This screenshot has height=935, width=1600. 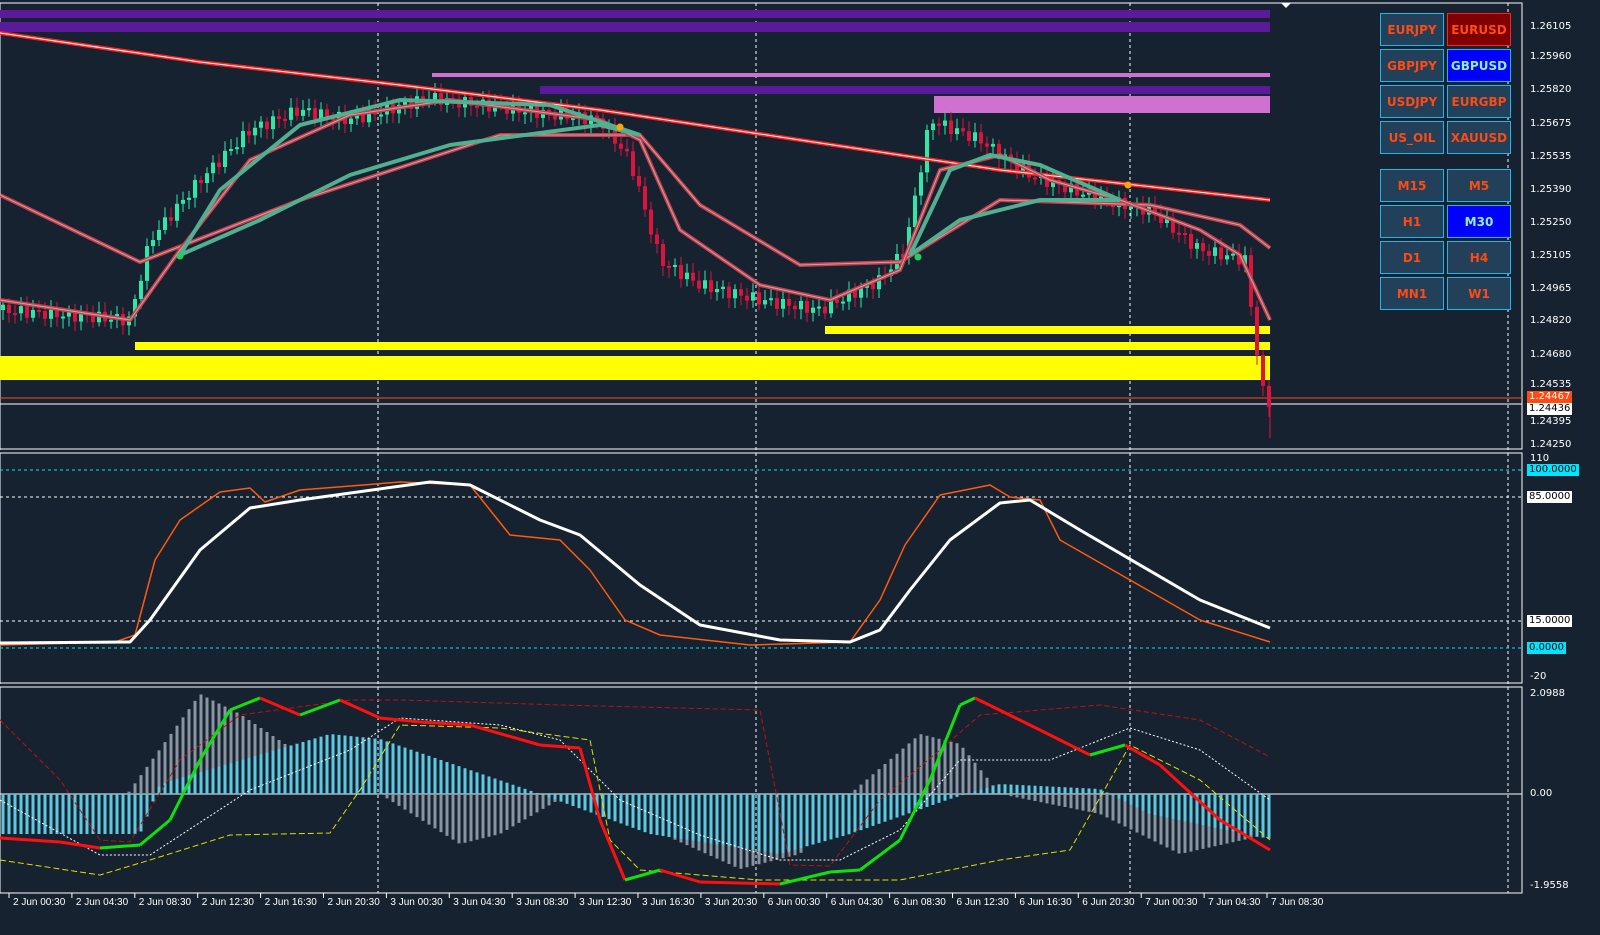 What do you see at coordinates (1412, 185) in the screenshot?
I see `timeframe-button-m15: M15` at bounding box center [1412, 185].